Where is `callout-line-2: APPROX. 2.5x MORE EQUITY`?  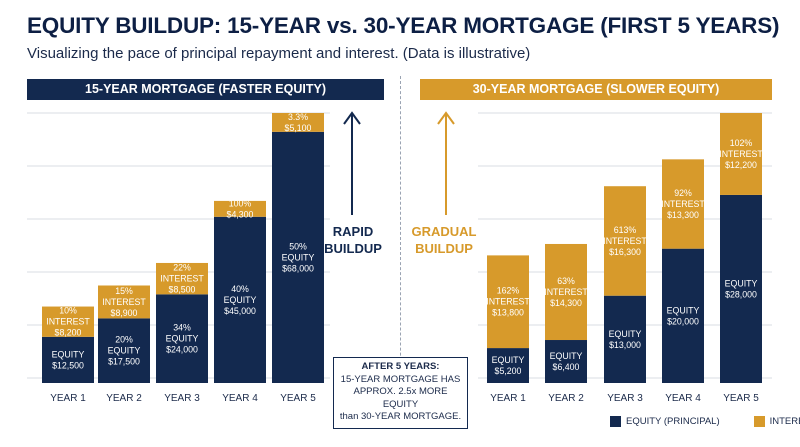
callout-line-2: APPROX. 2.5x MORE EQUITY is located at coordinates (400, 398).